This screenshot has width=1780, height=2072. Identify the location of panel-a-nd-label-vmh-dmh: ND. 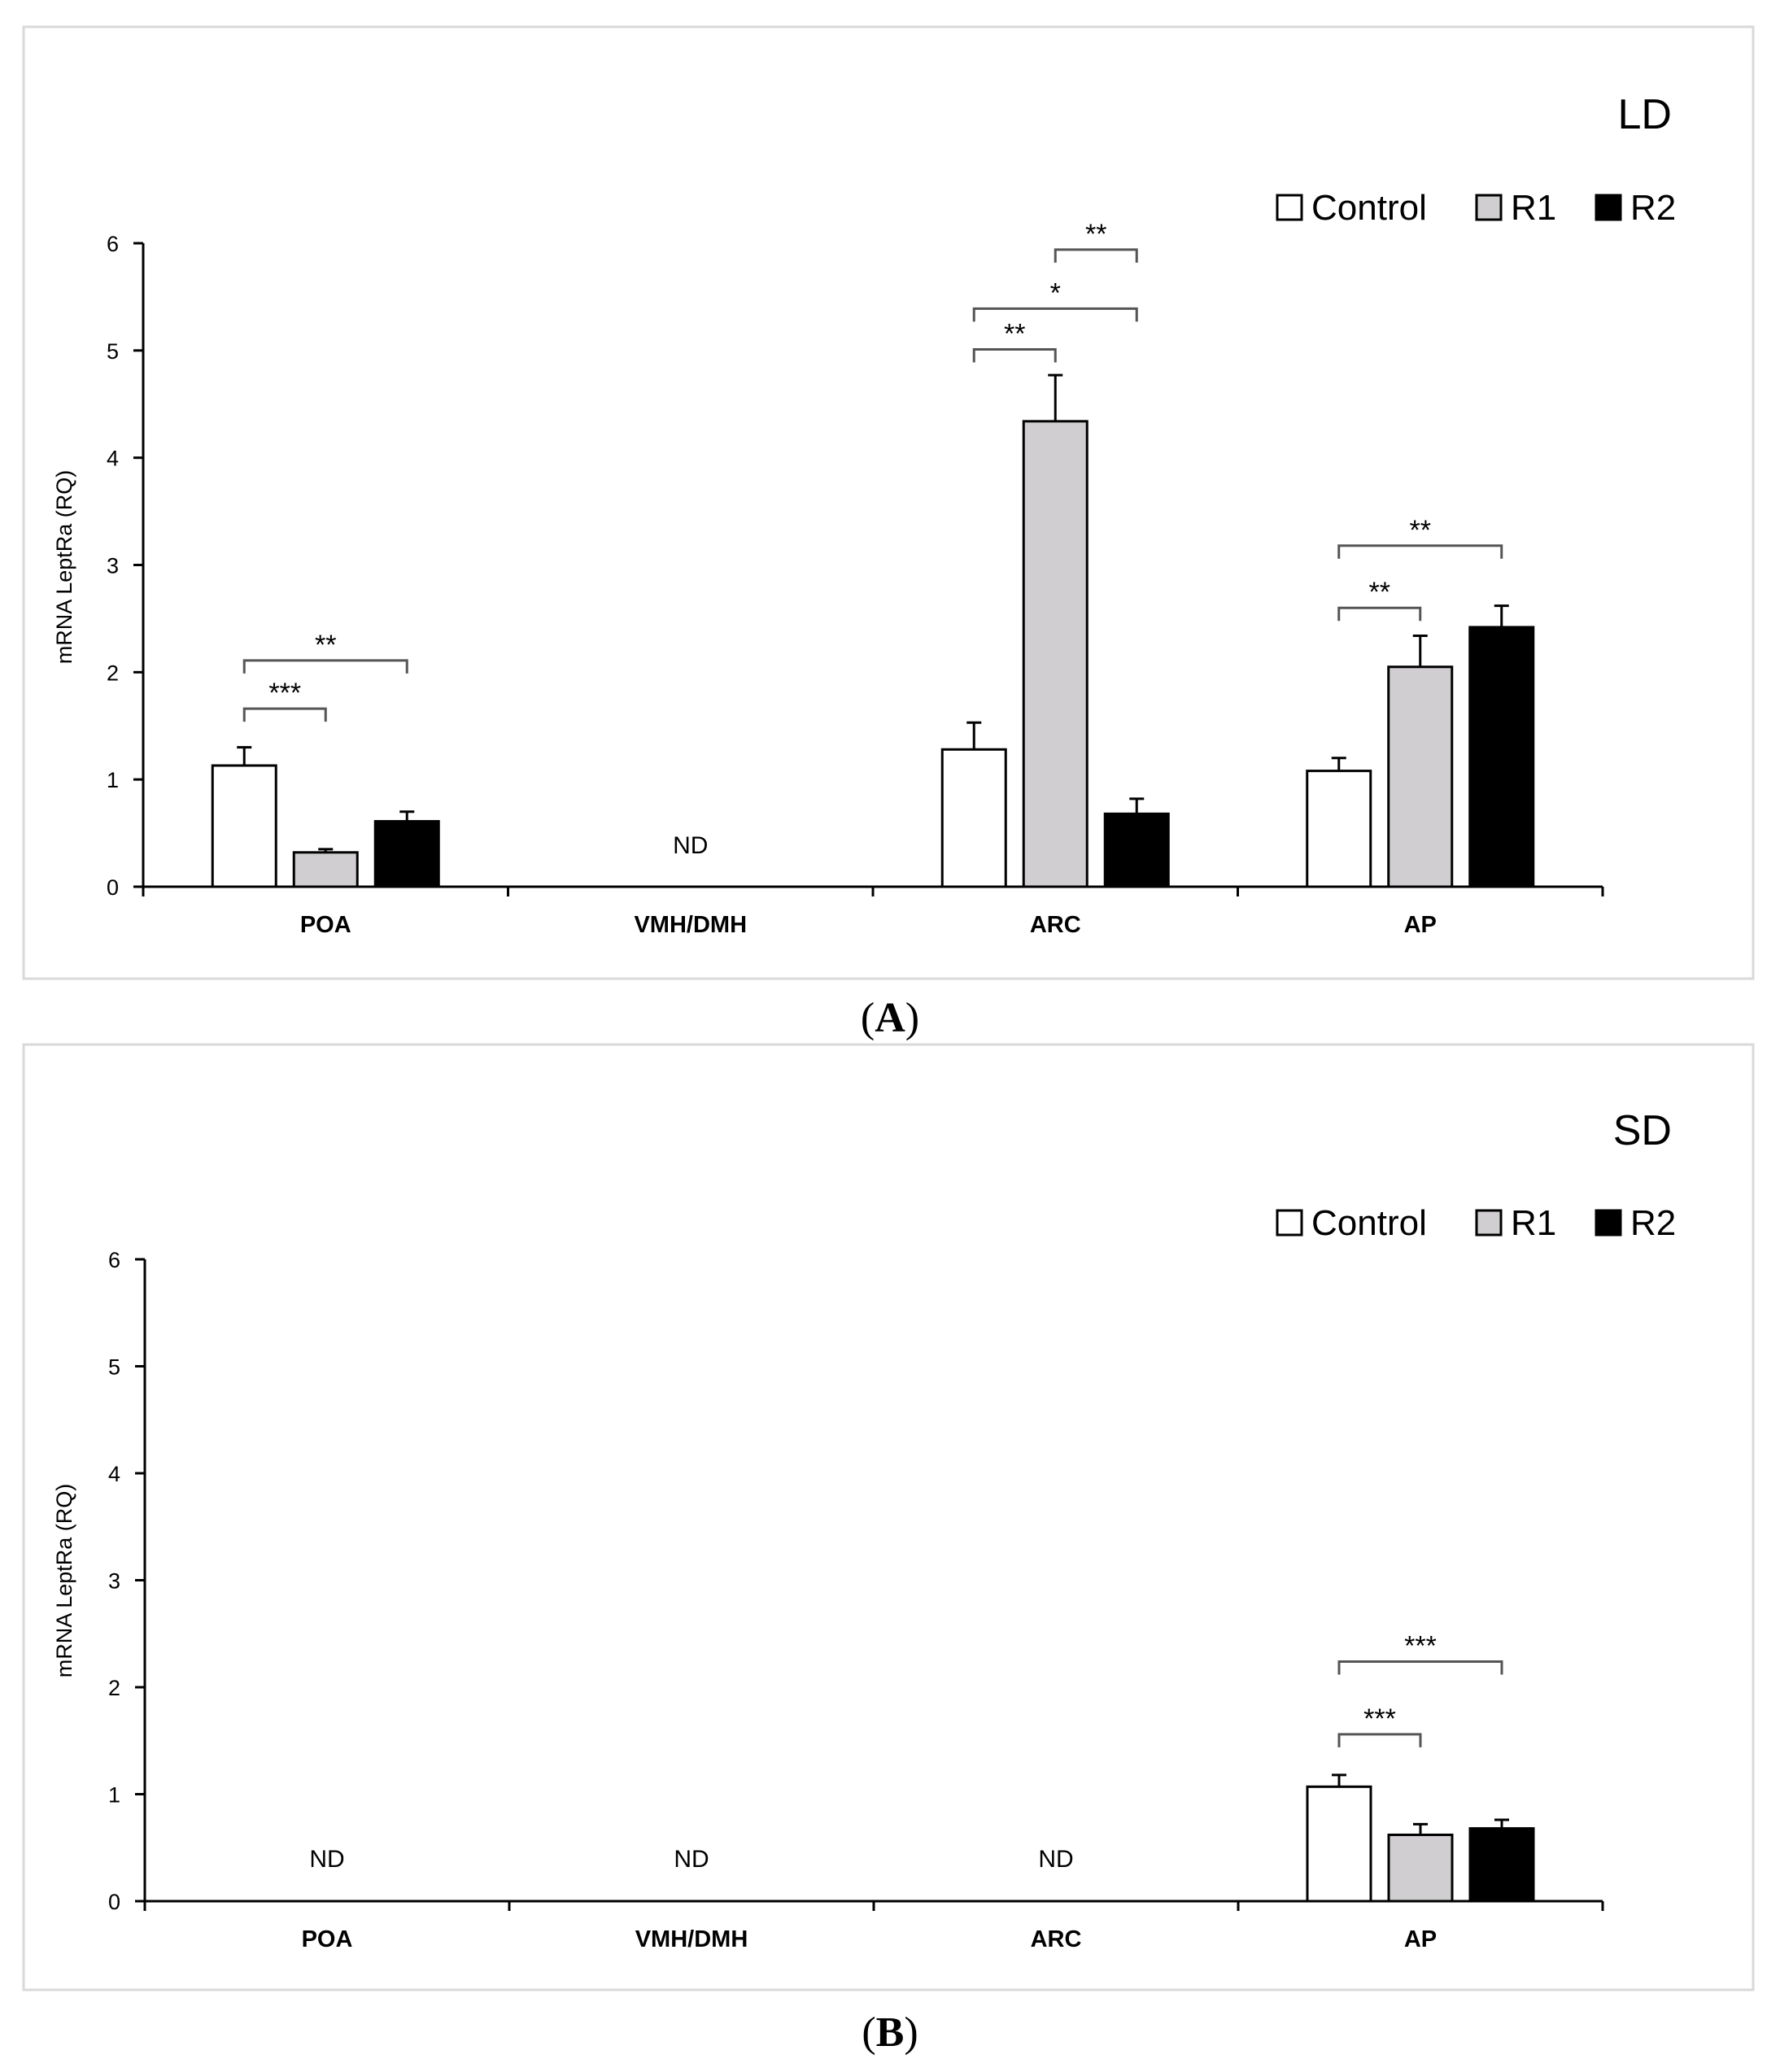
(690, 845).